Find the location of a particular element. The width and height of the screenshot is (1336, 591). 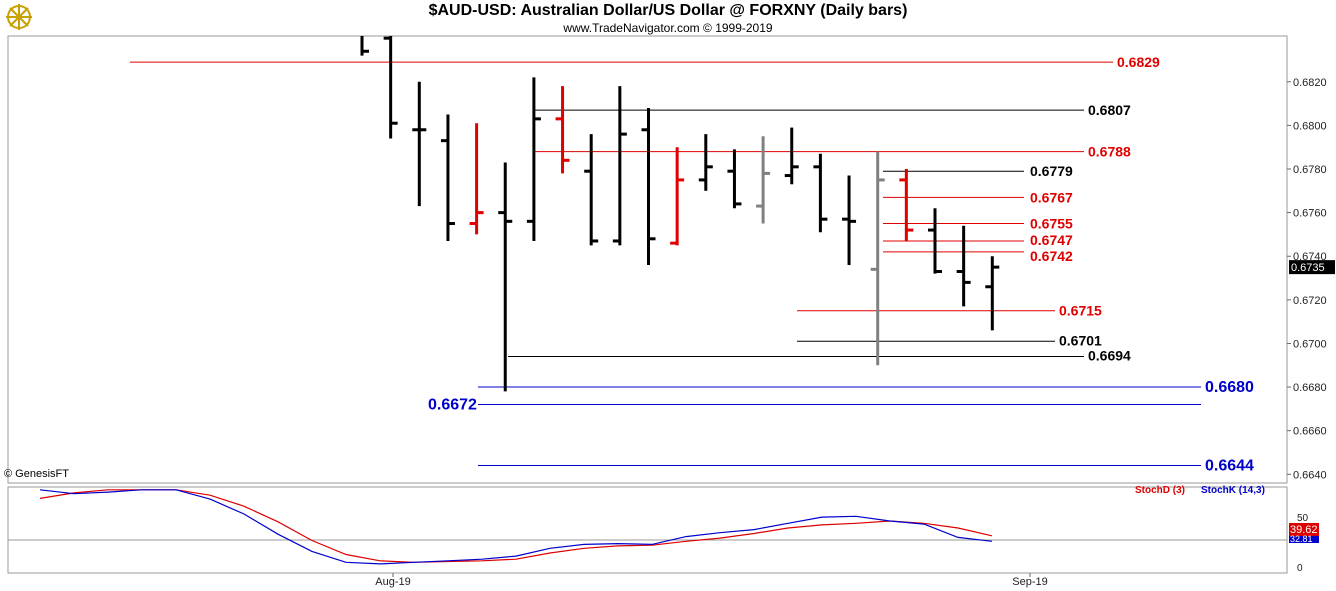

price-tick-label: 0.6700 is located at coordinates (1310, 344).